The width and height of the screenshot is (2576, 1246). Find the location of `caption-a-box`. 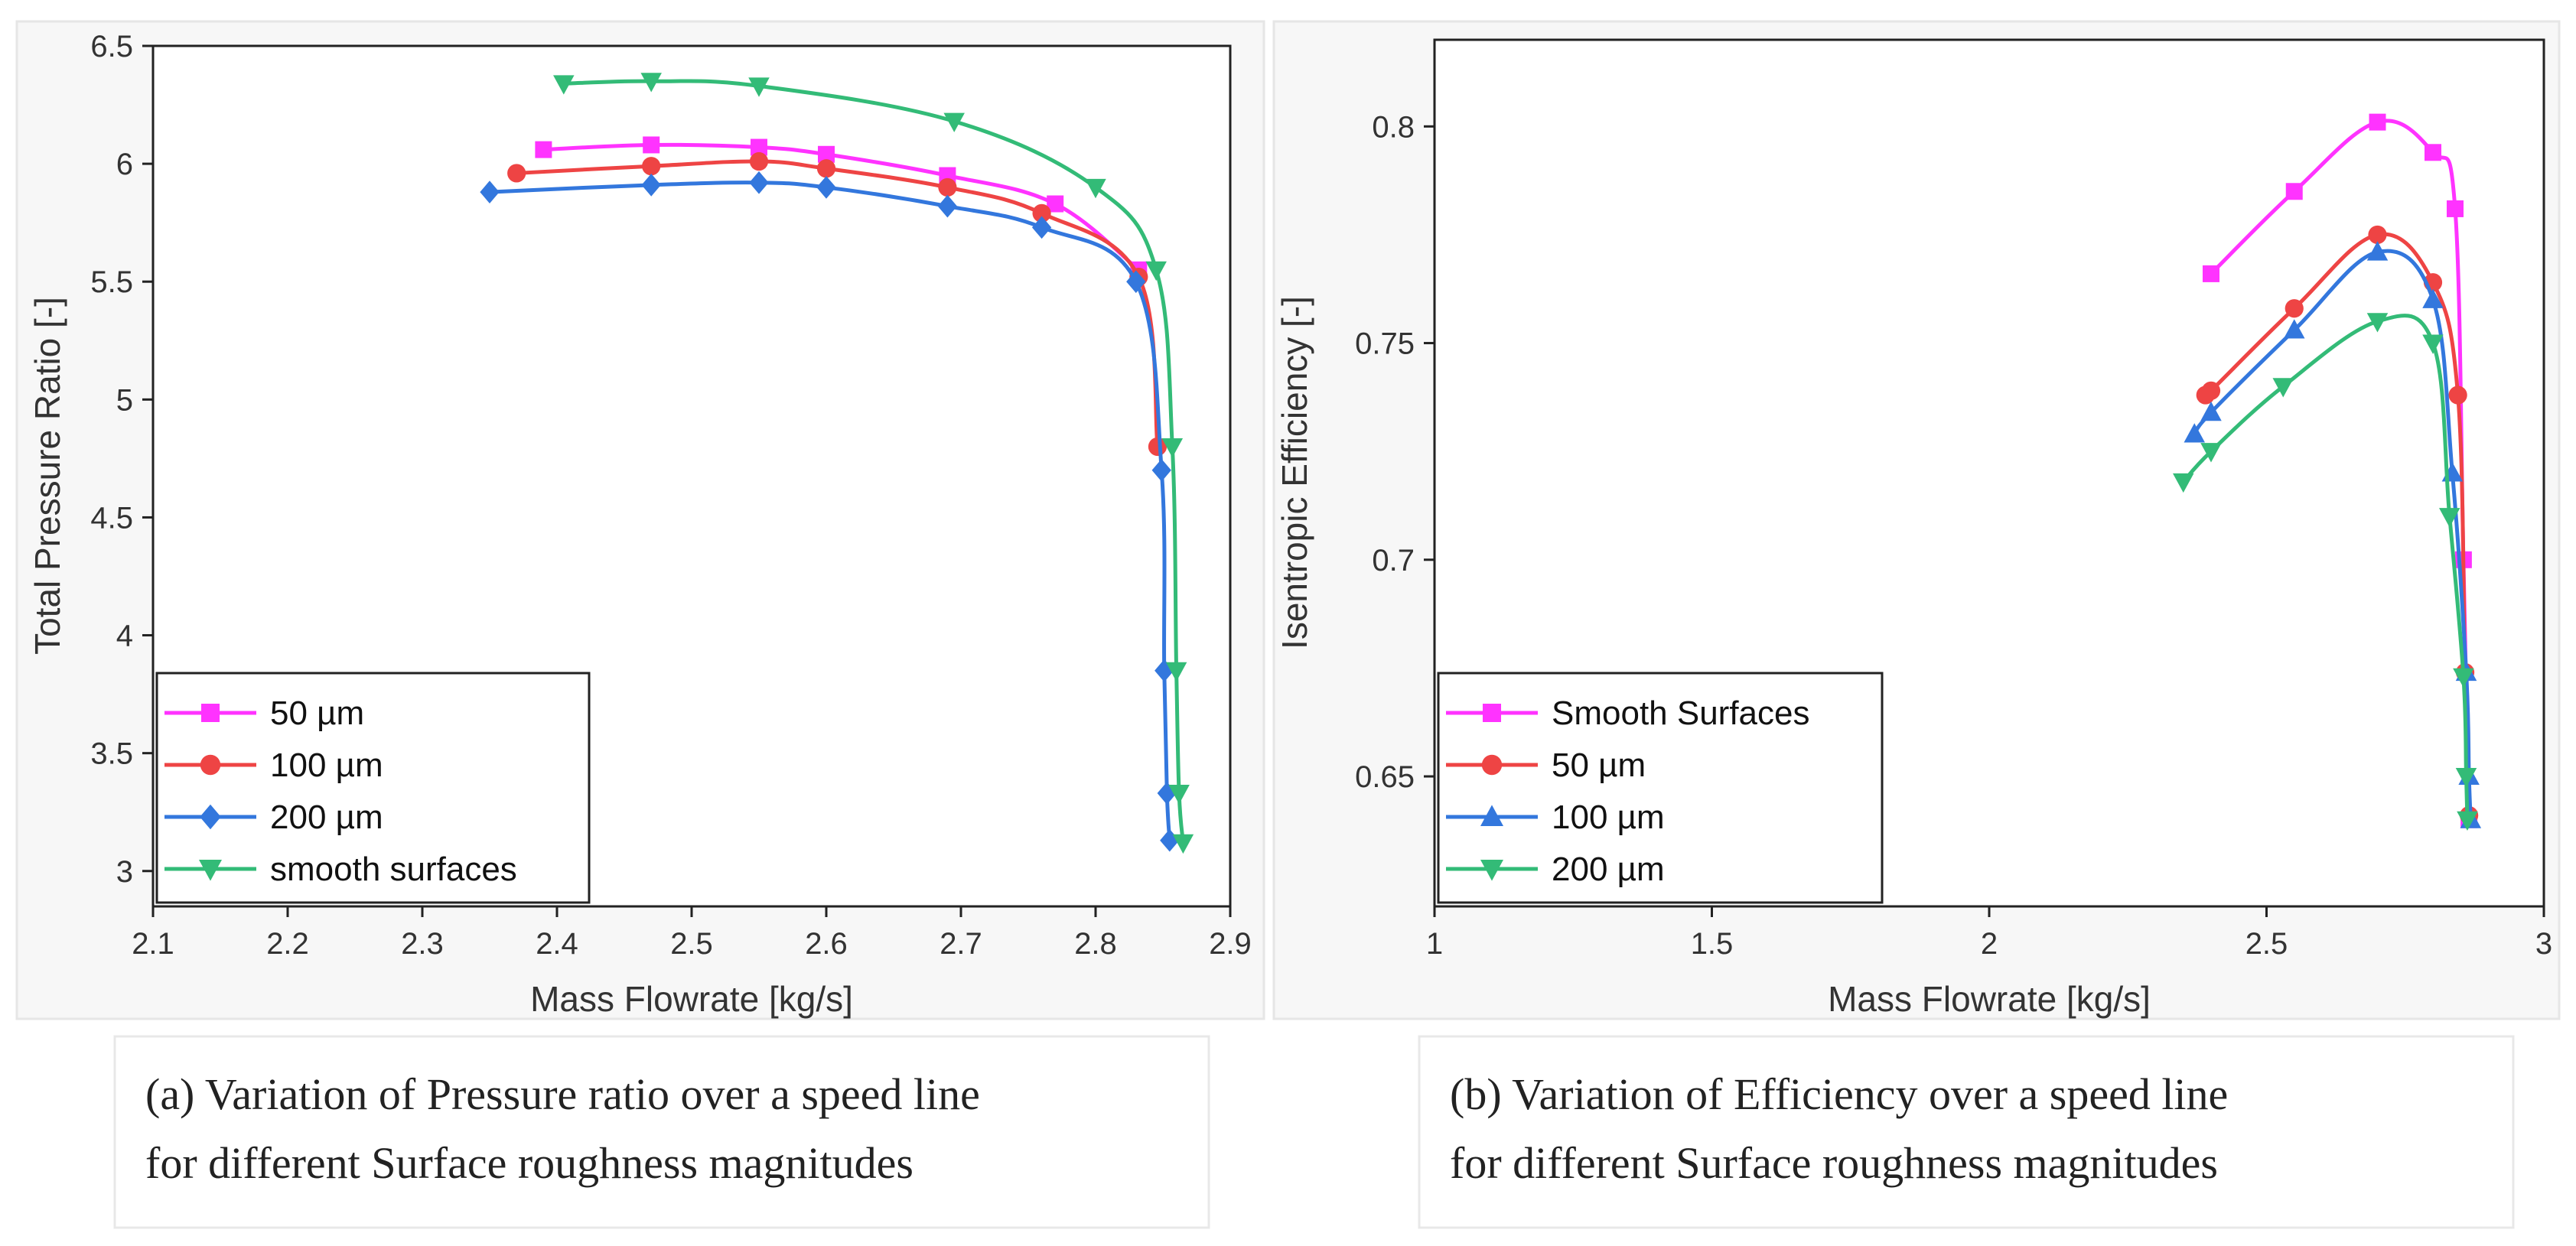

caption-a-box is located at coordinates (662, 1132).